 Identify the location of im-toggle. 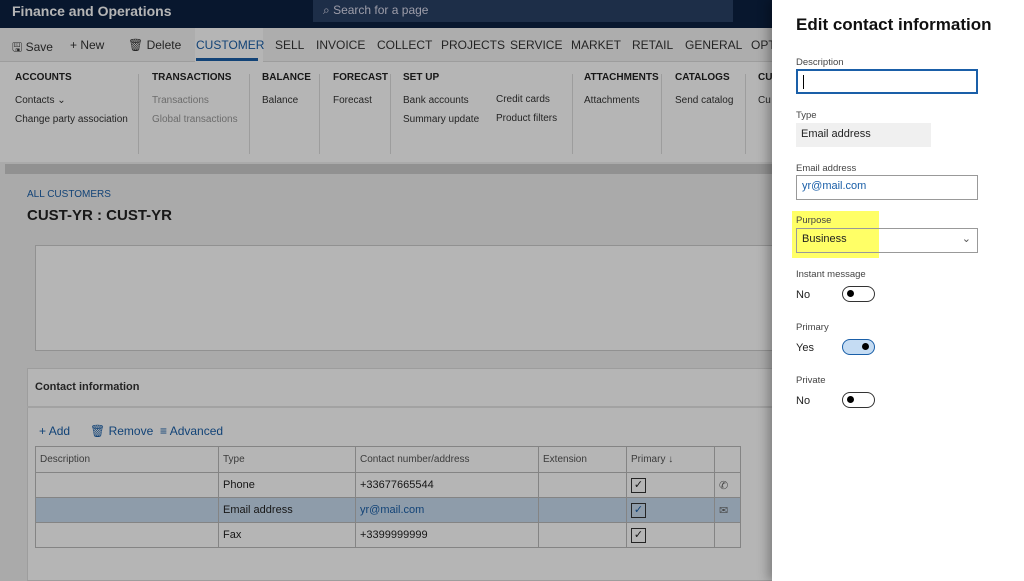
(858, 294).